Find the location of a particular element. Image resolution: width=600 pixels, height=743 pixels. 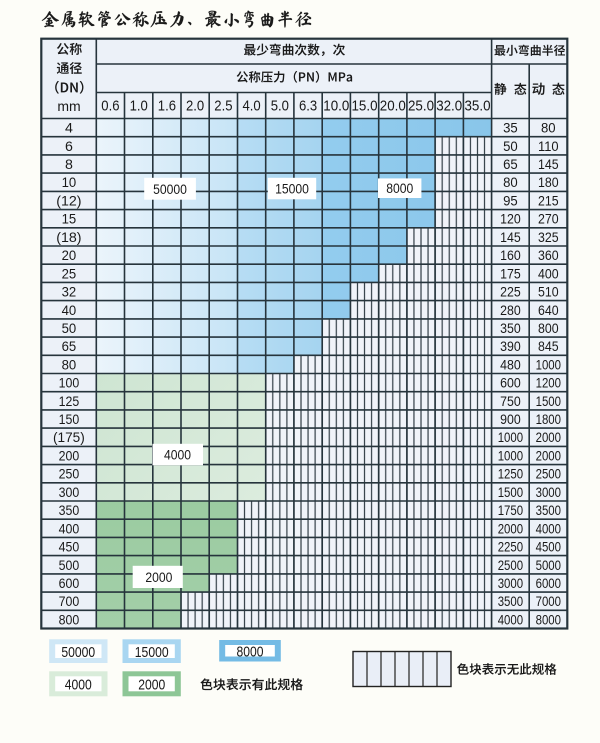

svg-text: 5000 is located at coordinates (548, 566).